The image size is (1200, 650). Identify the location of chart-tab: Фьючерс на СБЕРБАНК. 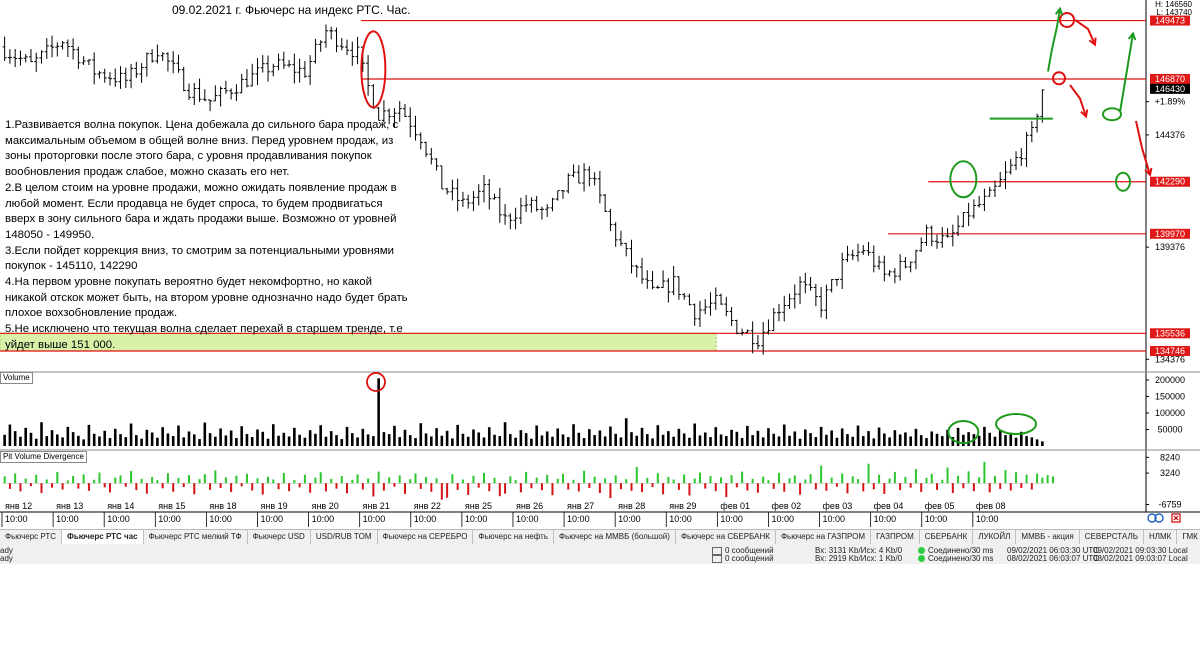
(726, 537).